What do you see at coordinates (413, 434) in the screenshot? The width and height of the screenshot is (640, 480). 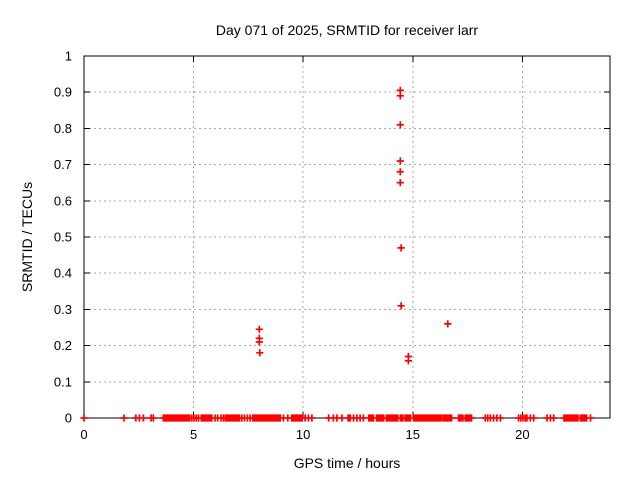 I see `x-tick-label: 15` at bounding box center [413, 434].